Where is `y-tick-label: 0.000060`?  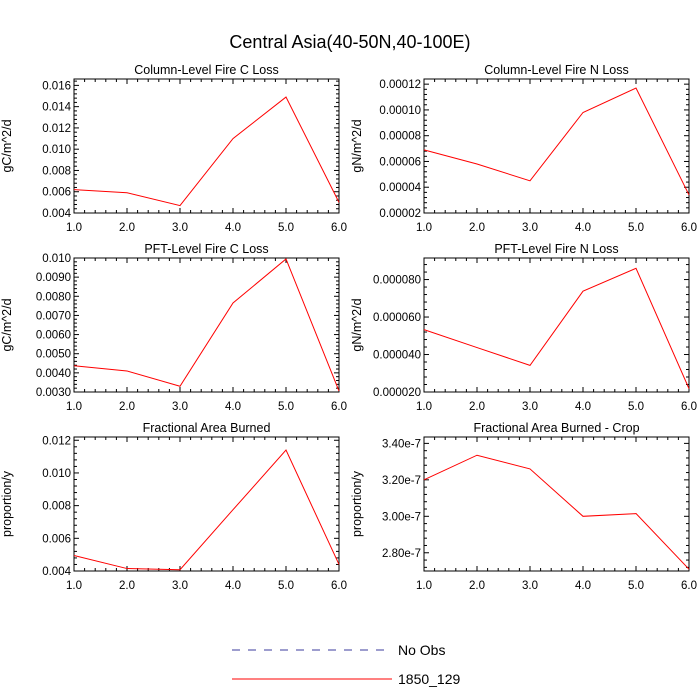 y-tick-label: 0.000060 is located at coordinates (397, 318).